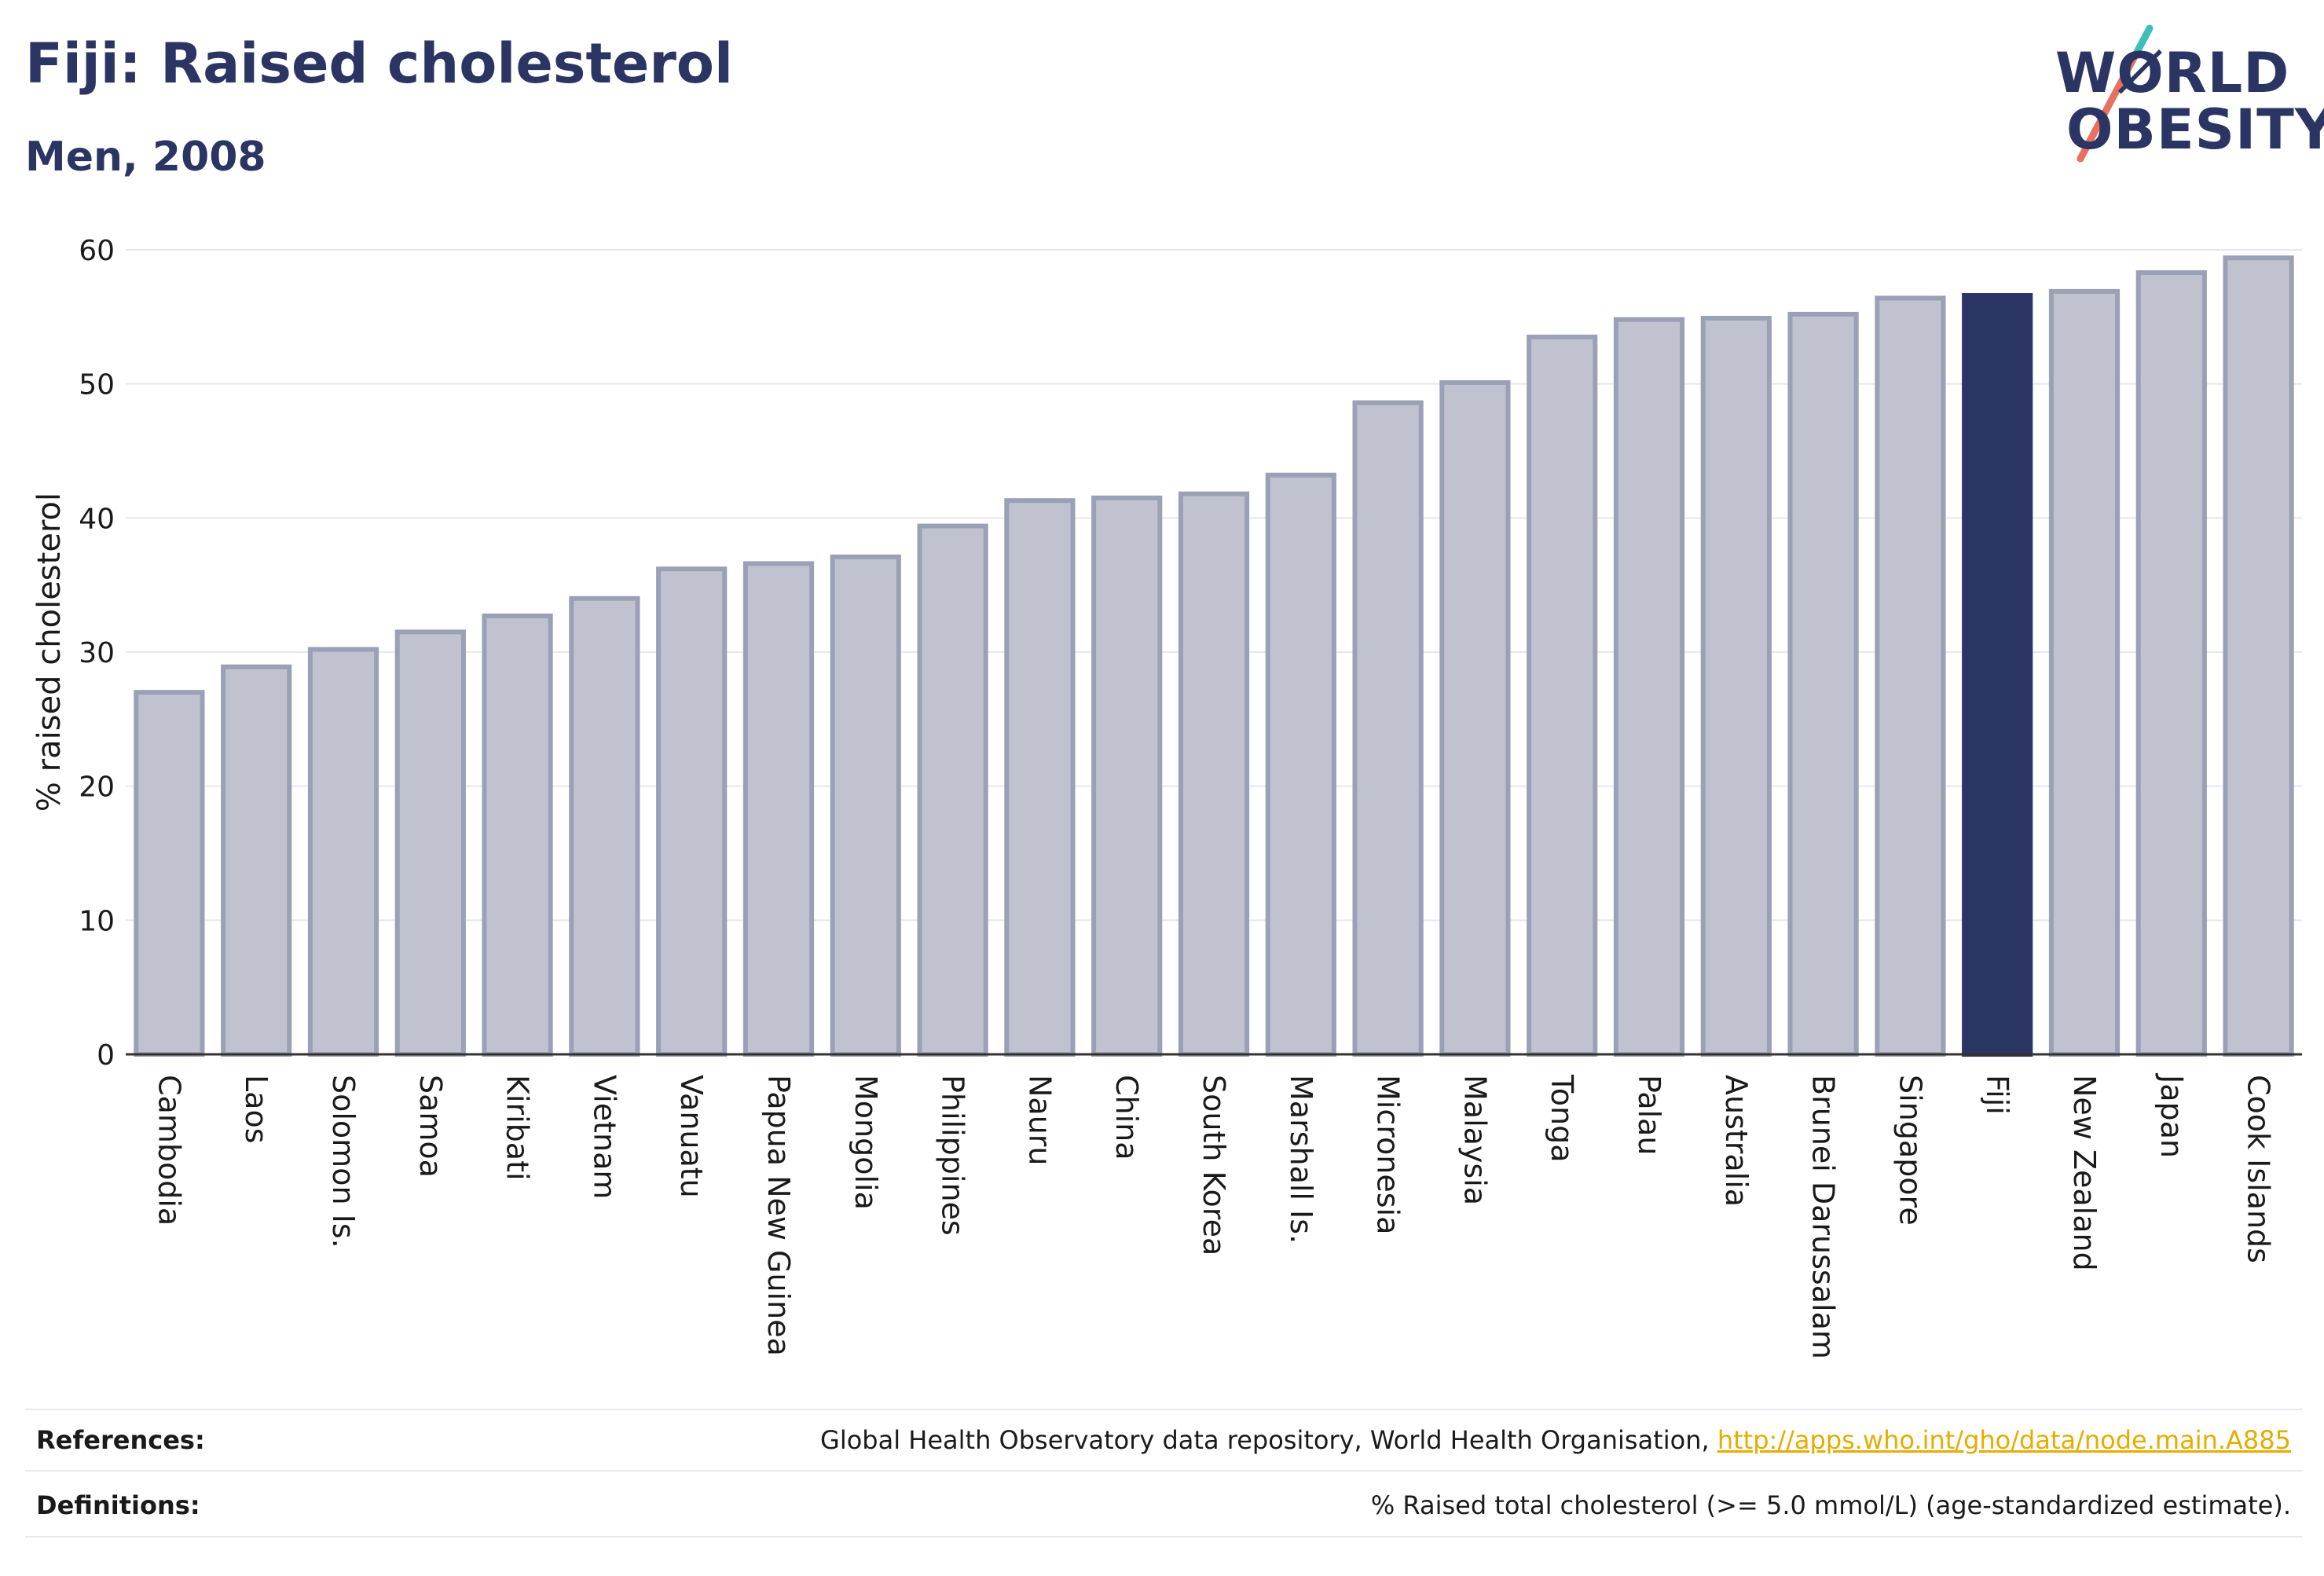 The width and height of the screenshot is (2324, 1576). What do you see at coordinates (97, 519) in the screenshot?
I see `y-tick-label: 40` at bounding box center [97, 519].